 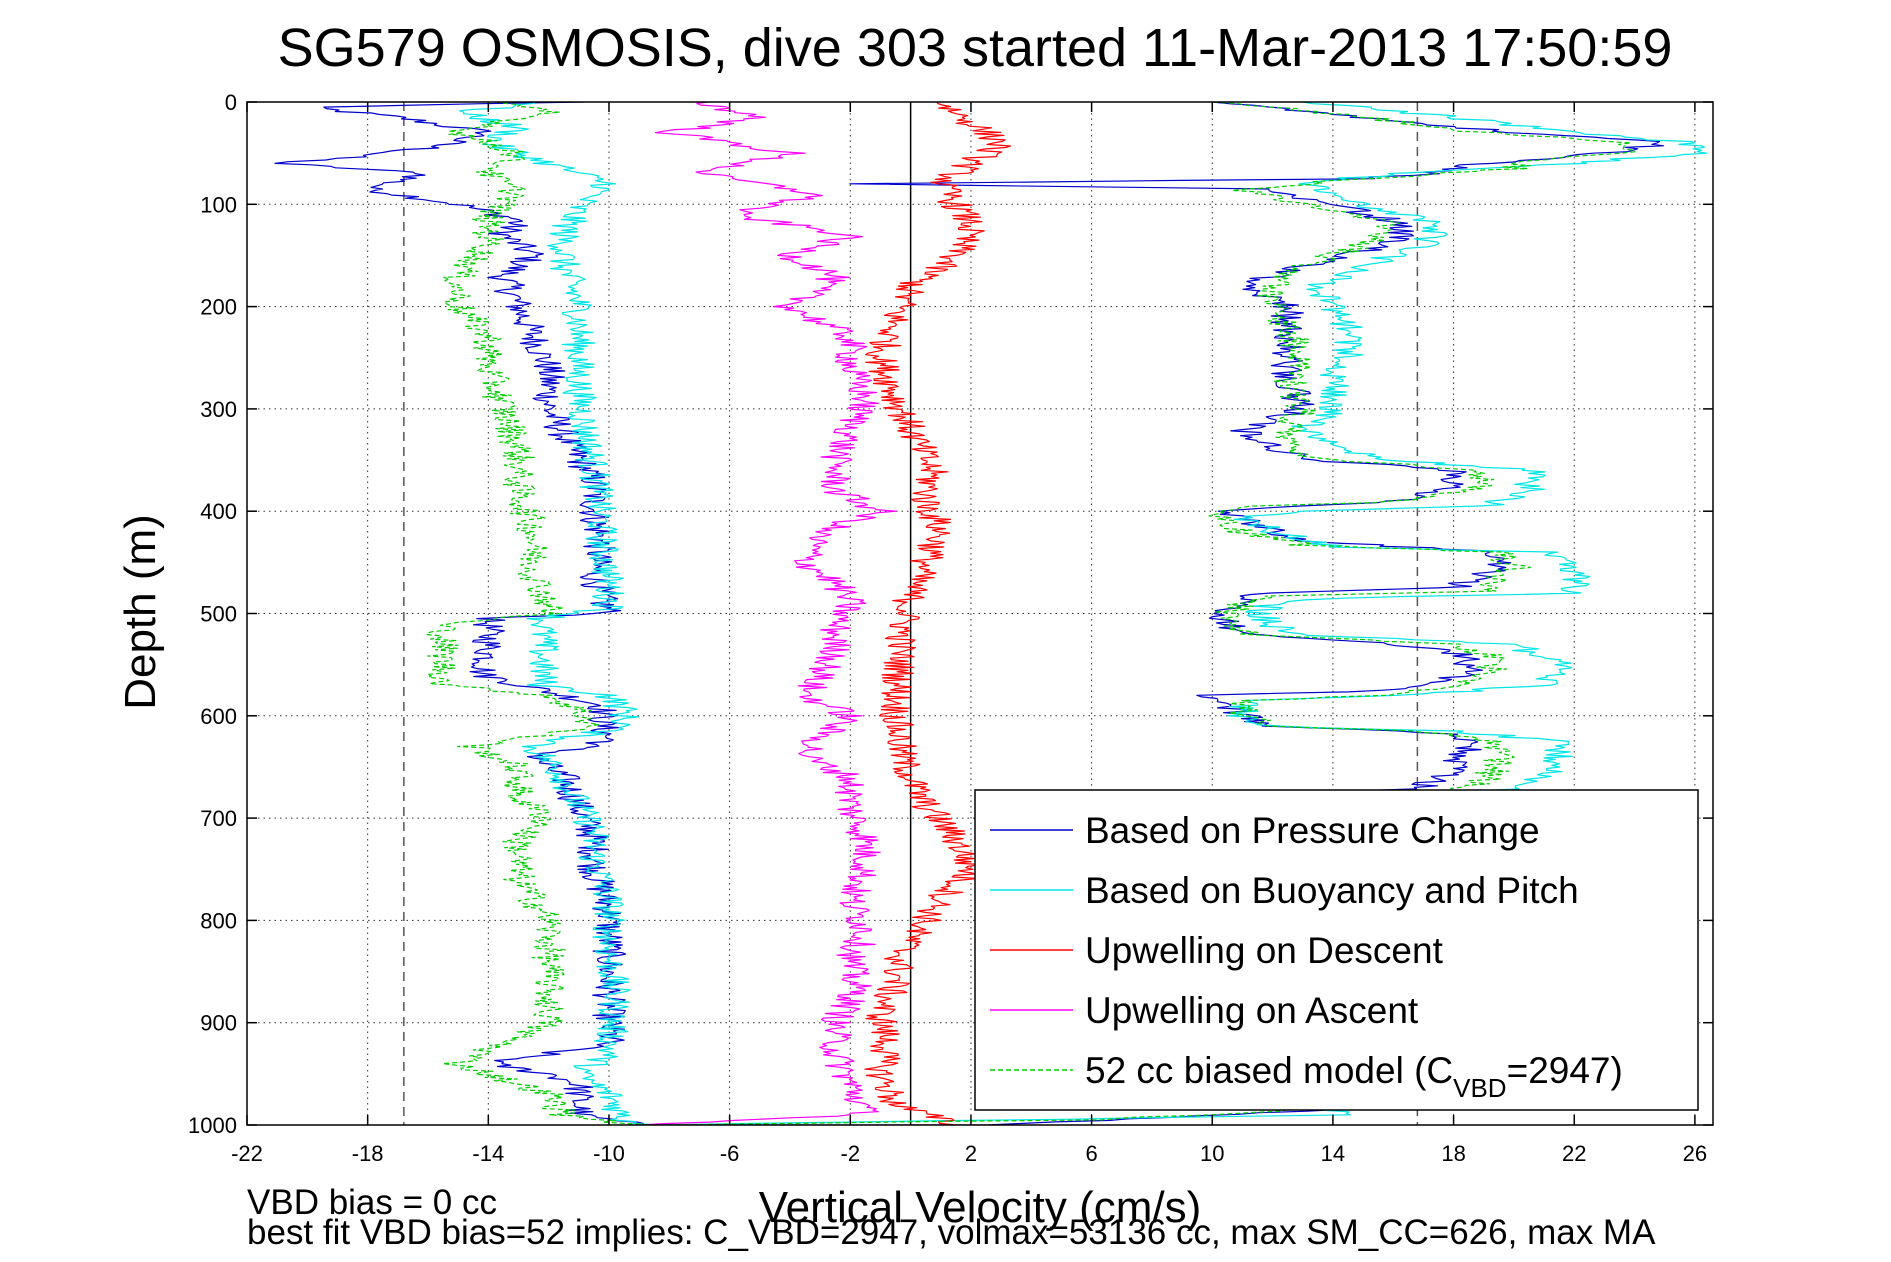 I want to click on y-tick-label: 900, so click(x=218, y=1023).